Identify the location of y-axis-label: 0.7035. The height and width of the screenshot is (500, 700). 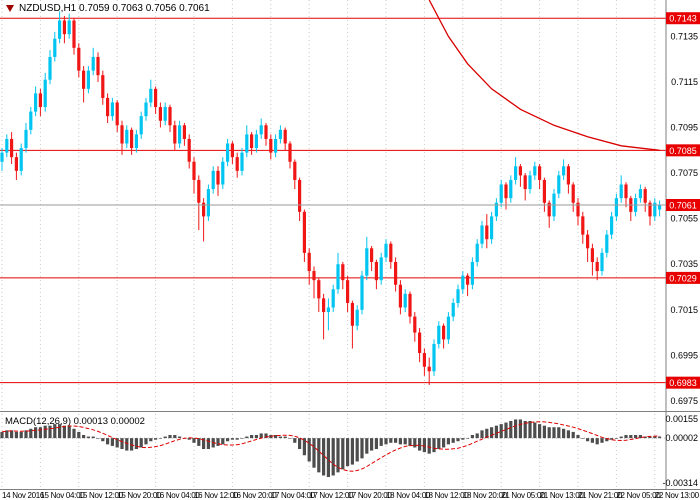
(684, 264).